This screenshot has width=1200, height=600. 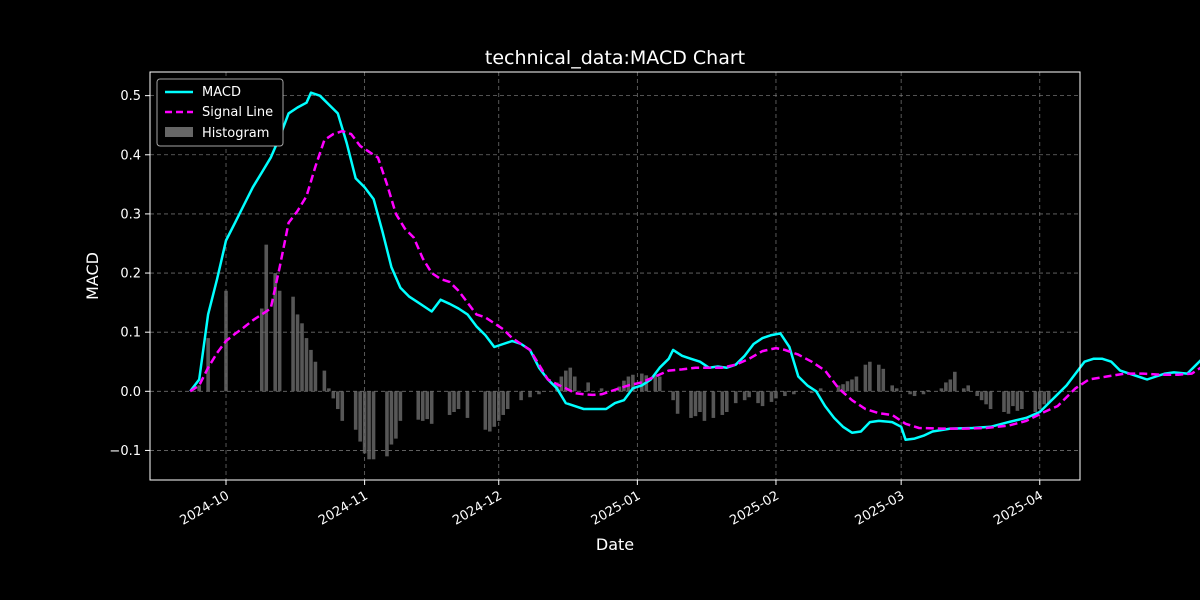 I want to click on chart-title: technical_data:MACD Chart, so click(x=615, y=58).